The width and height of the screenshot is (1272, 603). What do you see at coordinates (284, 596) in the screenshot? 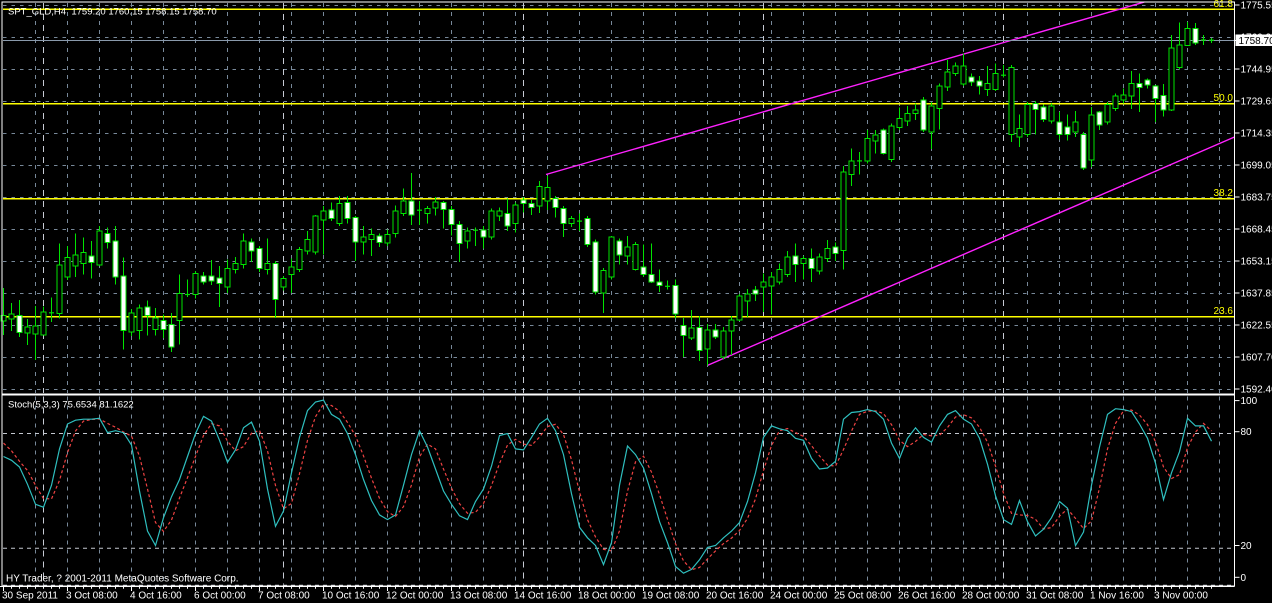
I see `svg-text: 7 Oct 08:00` at bounding box center [284, 596].